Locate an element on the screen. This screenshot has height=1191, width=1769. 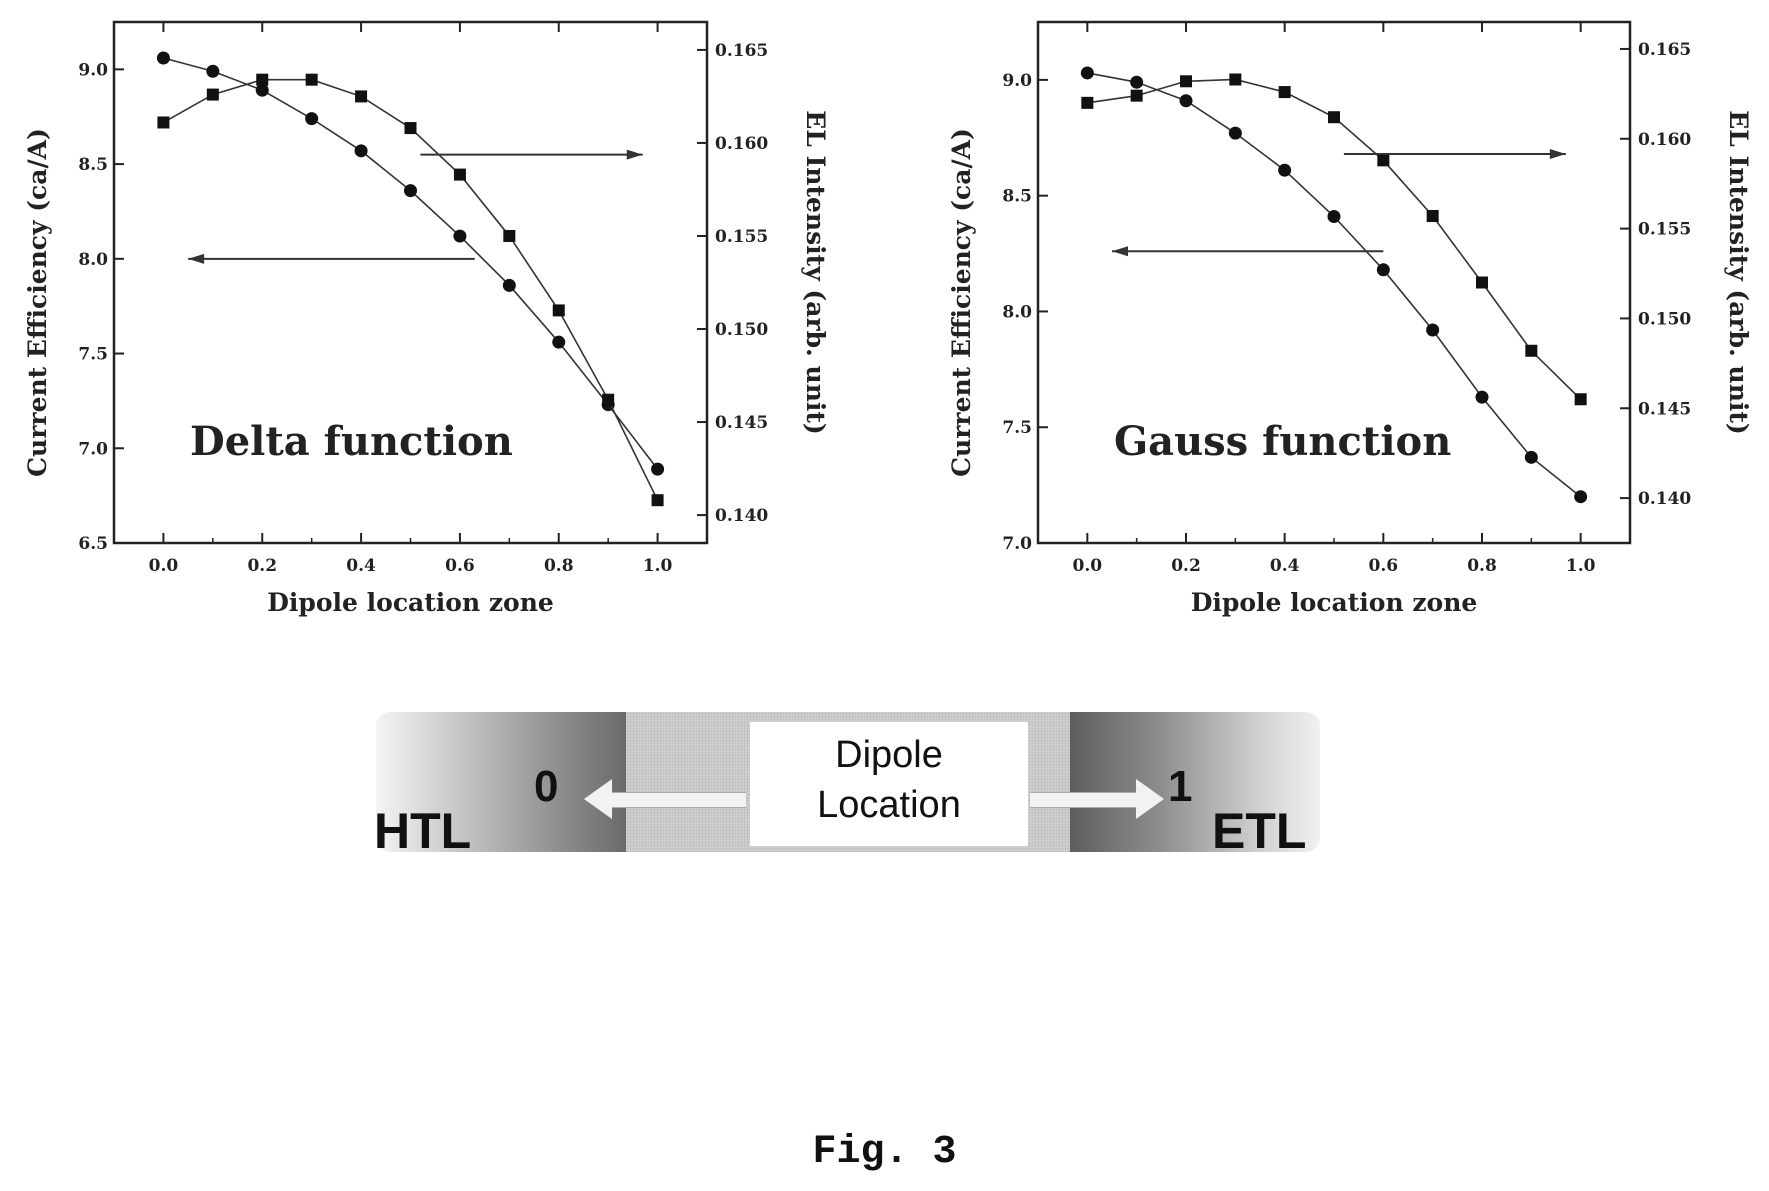
zone-start-value: 0 is located at coordinates (546, 786).